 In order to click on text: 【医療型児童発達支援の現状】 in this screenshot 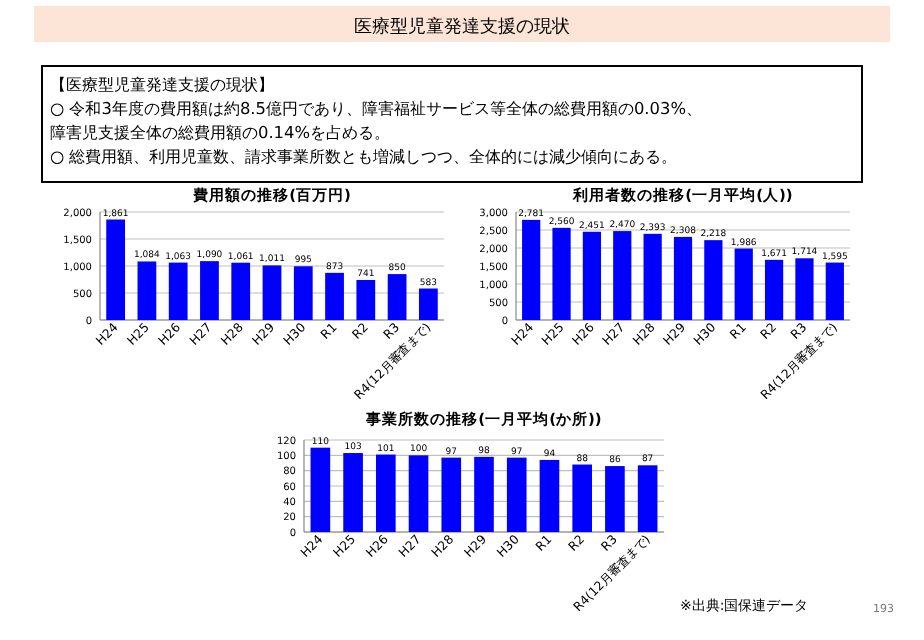, I will do `click(162, 84)`.